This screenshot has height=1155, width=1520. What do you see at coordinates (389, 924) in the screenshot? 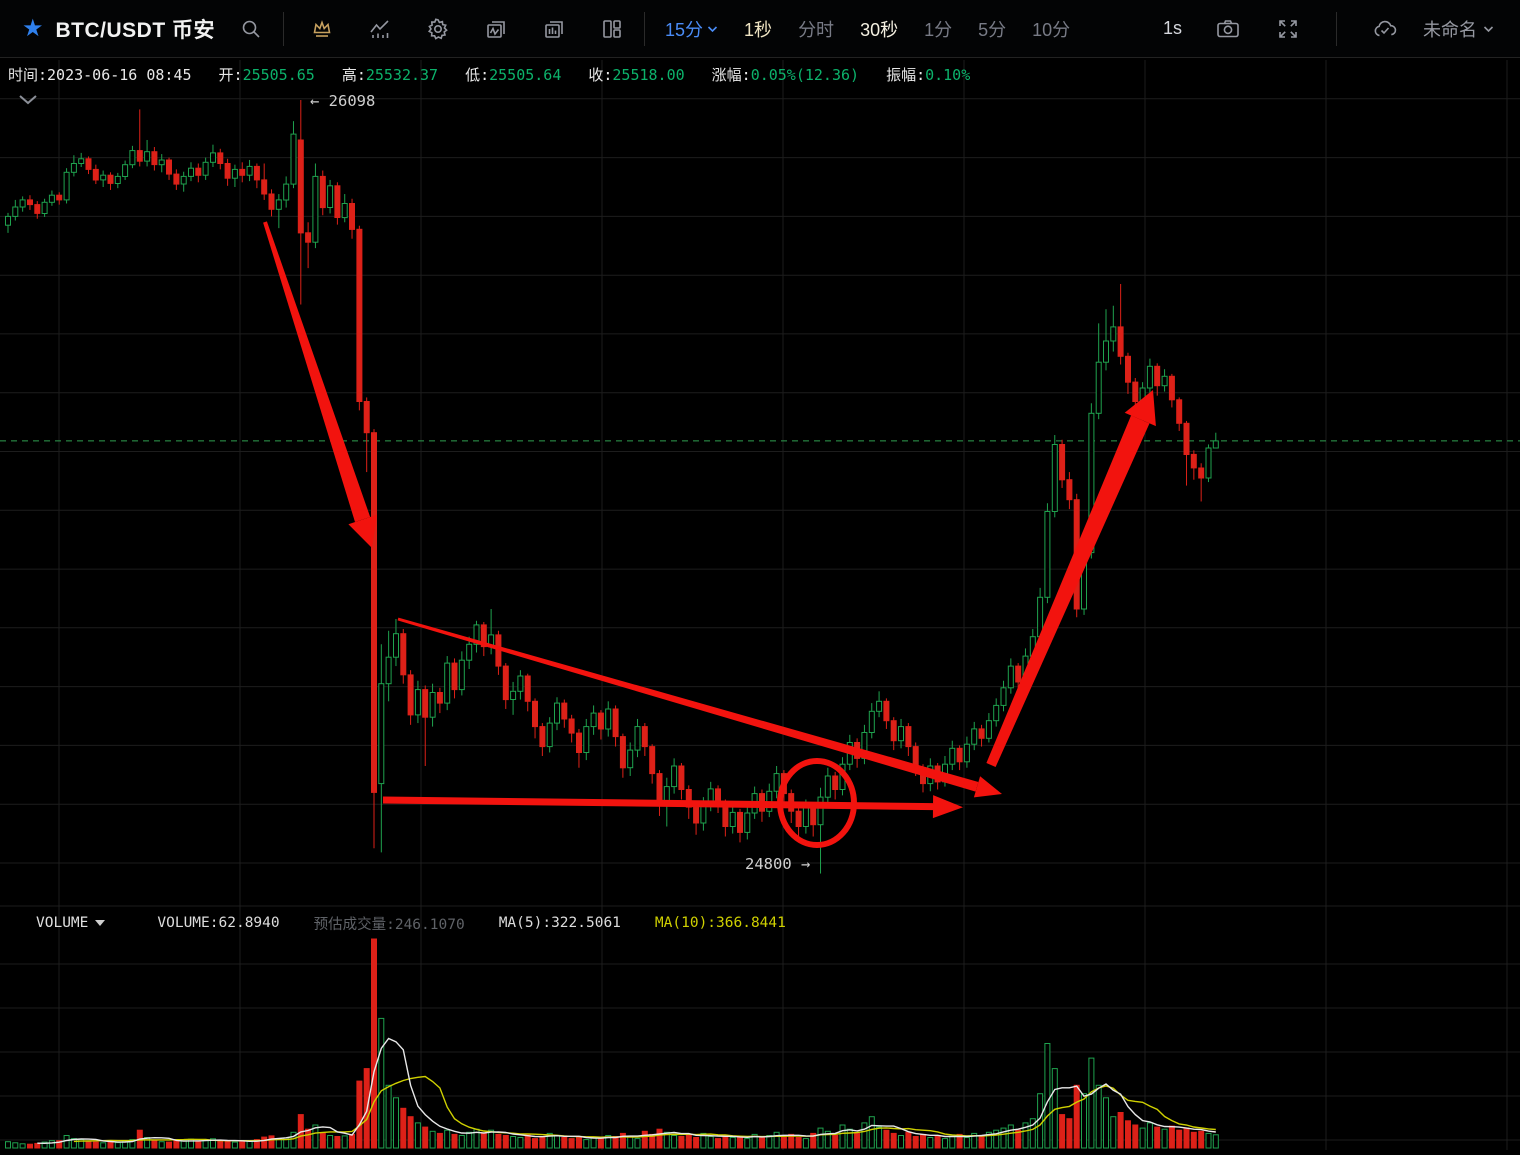
I see `est-volume-label: 预估成交量:246.1070` at bounding box center [389, 924].